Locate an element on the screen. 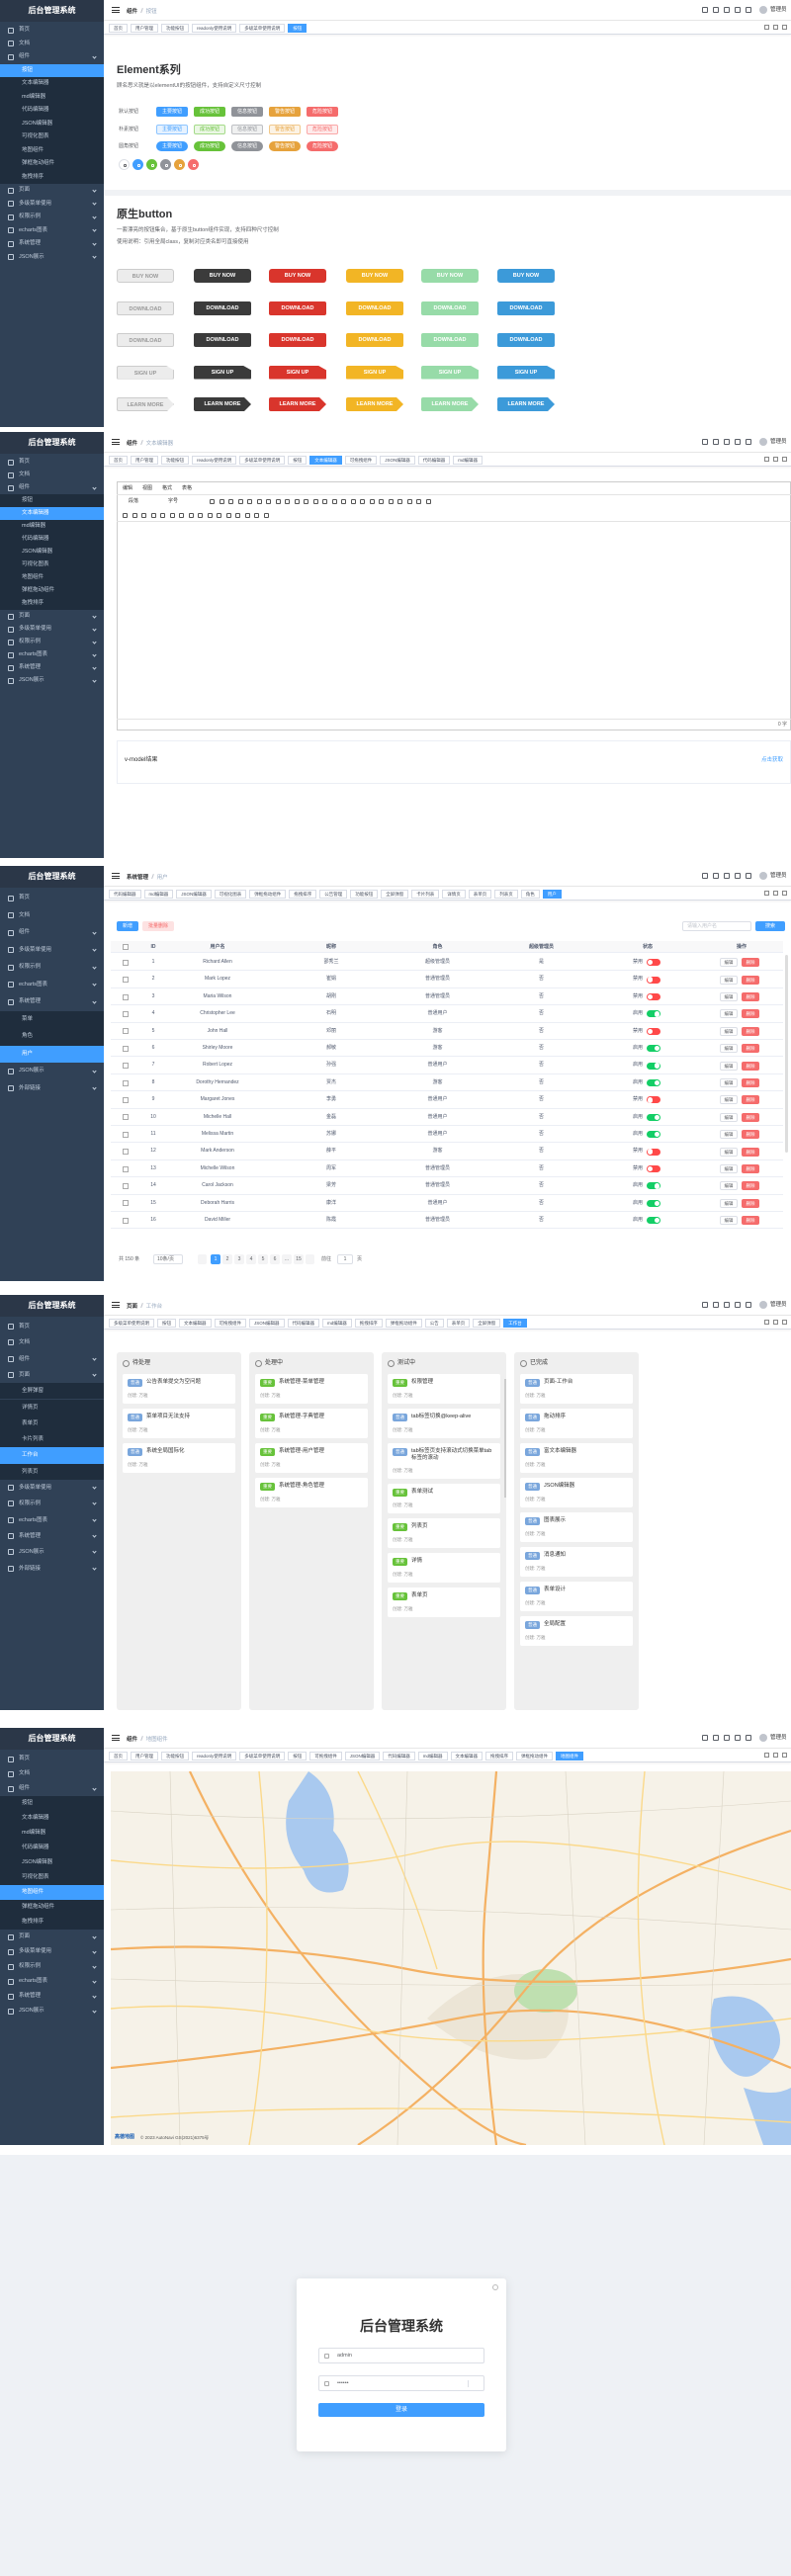 The image size is (791, 2576). menu-item: 详情页 is located at coordinates (52, 1407).